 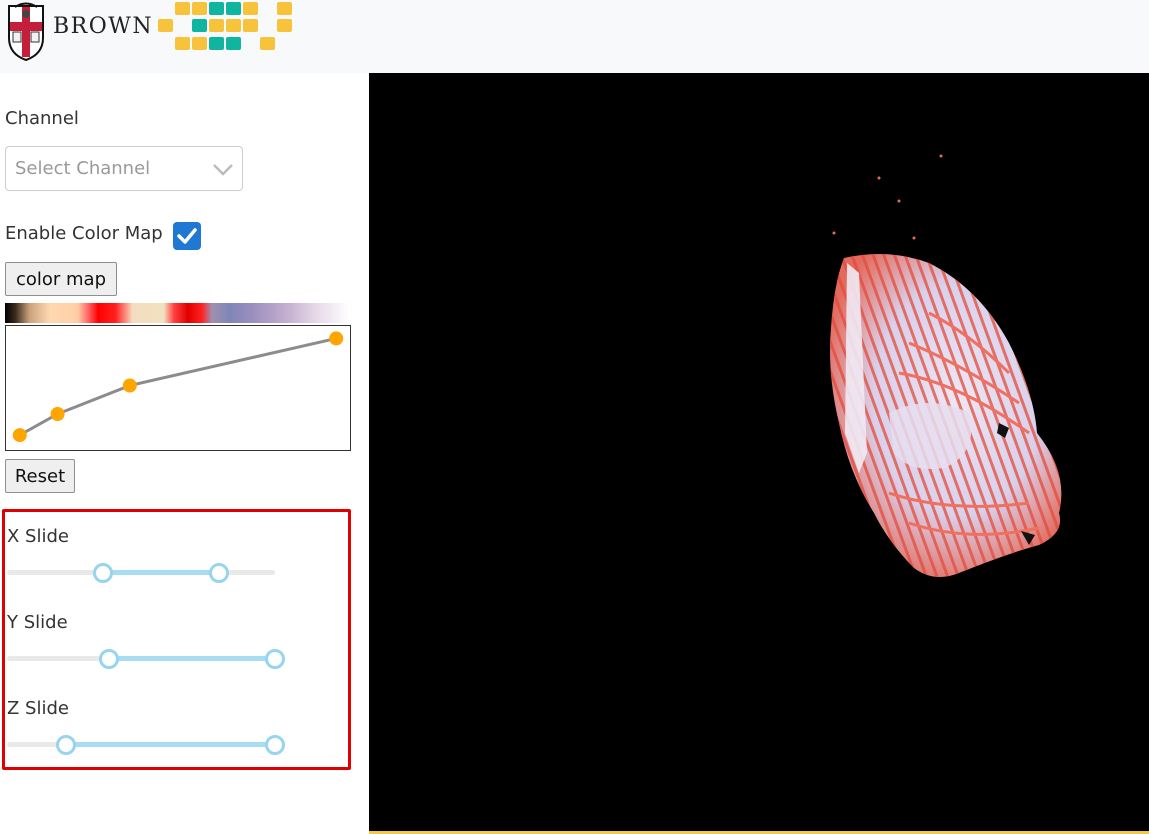 I want to click on channel-select: Select Channel, so click(x=124, y=168).